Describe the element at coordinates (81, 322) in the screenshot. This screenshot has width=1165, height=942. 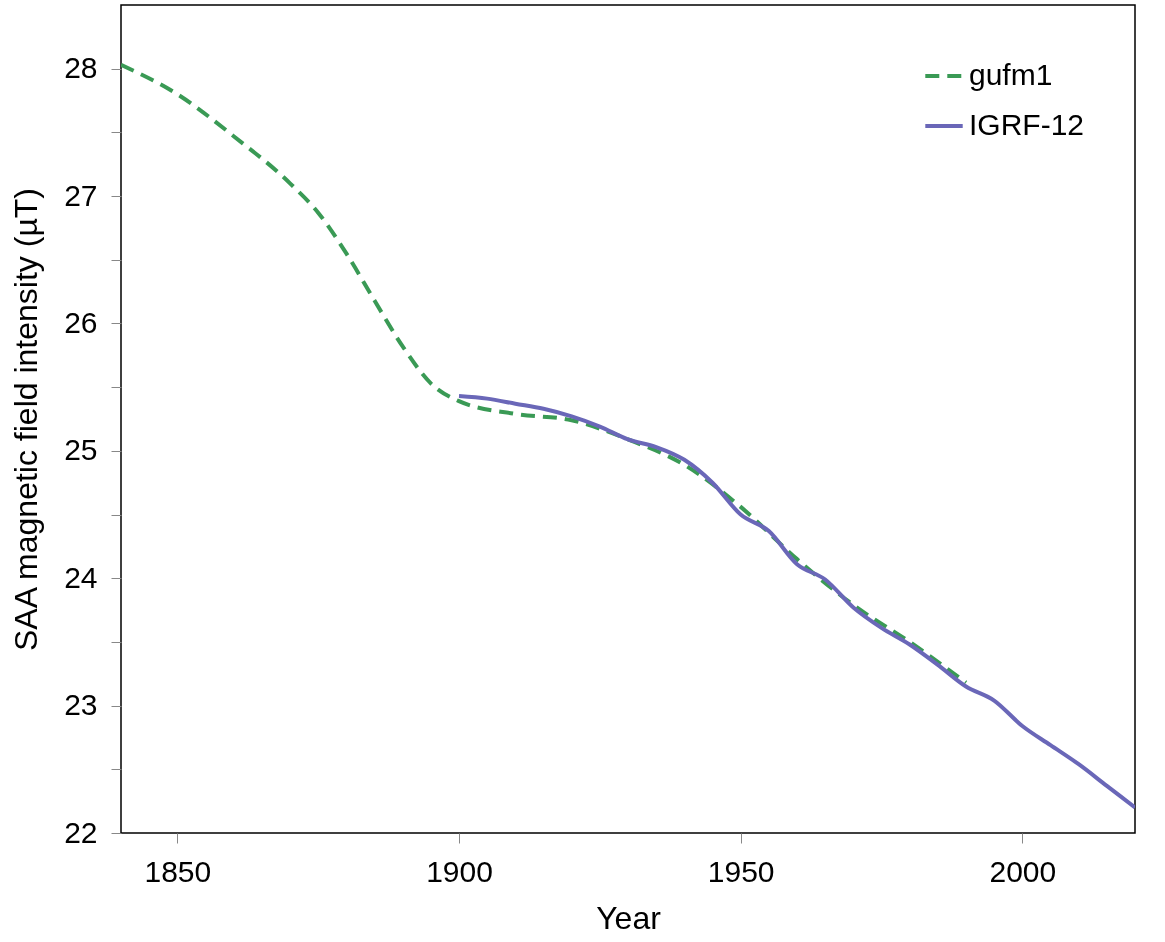
I see `y-tick-label: 26` at that location.